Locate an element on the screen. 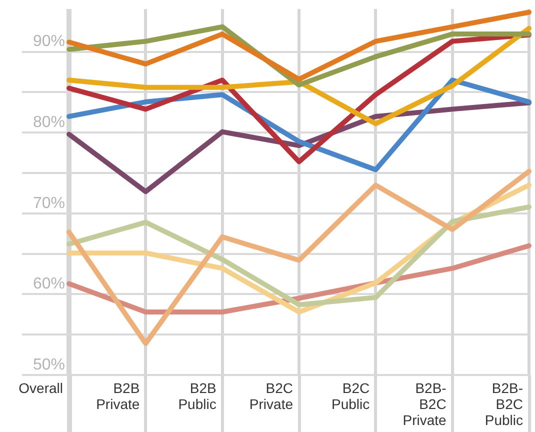 The image size is (535, 432). y-tick-label: 90% is located at coordinates (48, 41).